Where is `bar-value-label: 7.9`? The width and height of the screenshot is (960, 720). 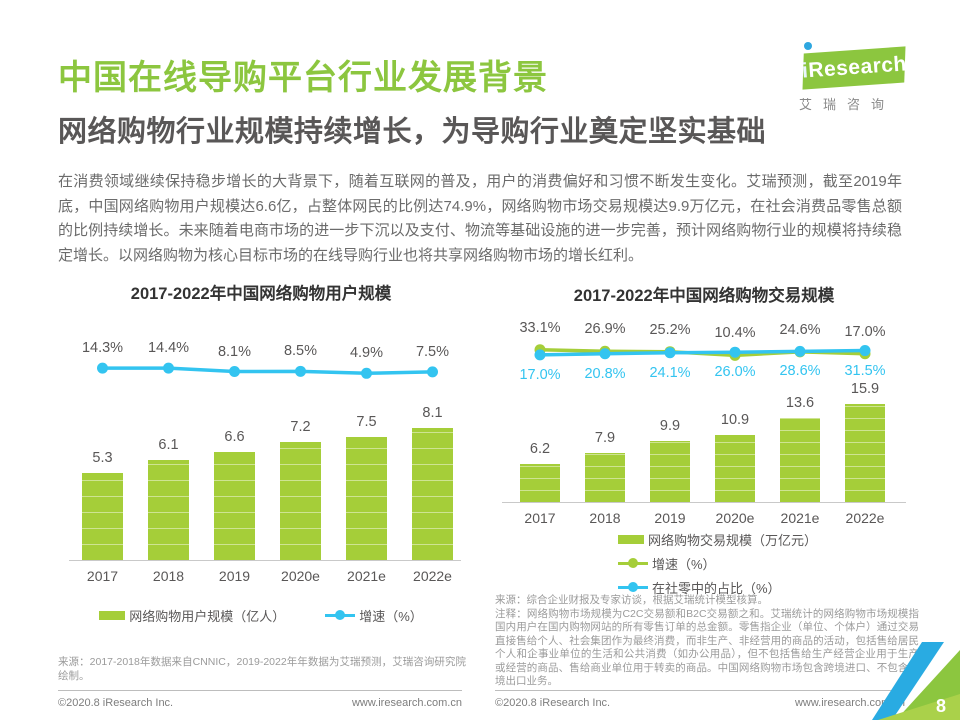
bar-value-label: 7.9 is located at coordinates (605, 438).